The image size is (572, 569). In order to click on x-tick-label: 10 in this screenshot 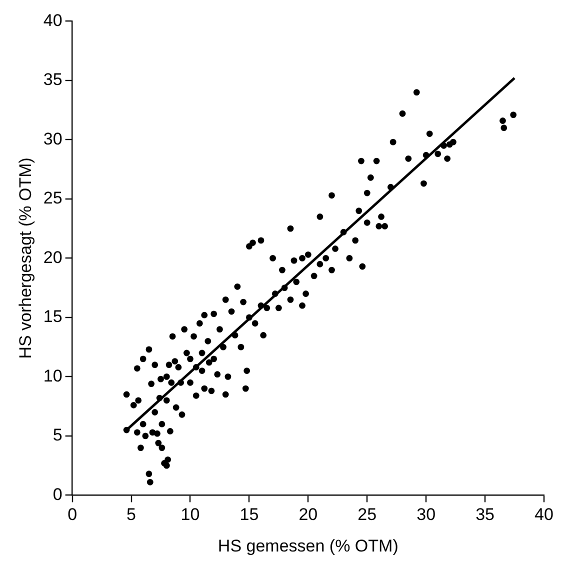, I will do `click(190, 514)`.